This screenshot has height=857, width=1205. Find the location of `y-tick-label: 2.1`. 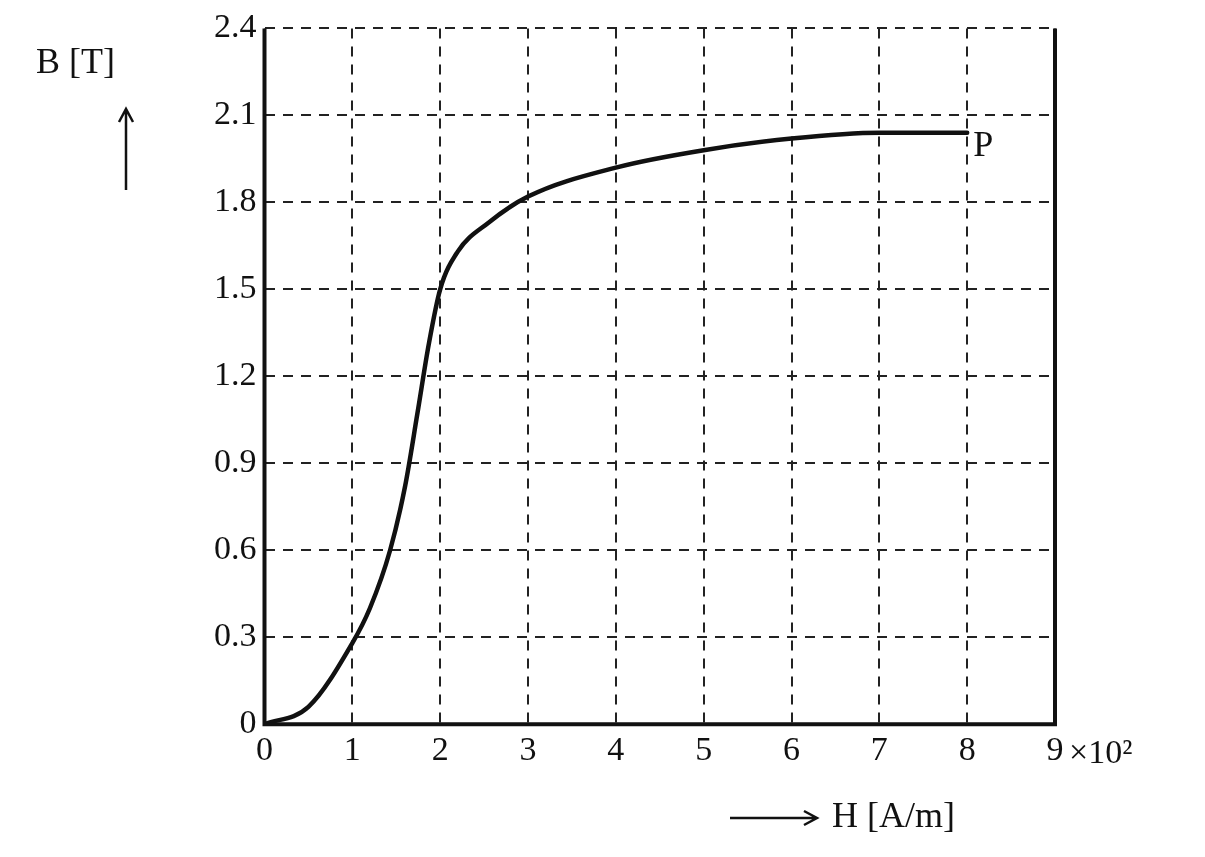

y-tick-label: 2.1 is located at coordinates (235, 113).